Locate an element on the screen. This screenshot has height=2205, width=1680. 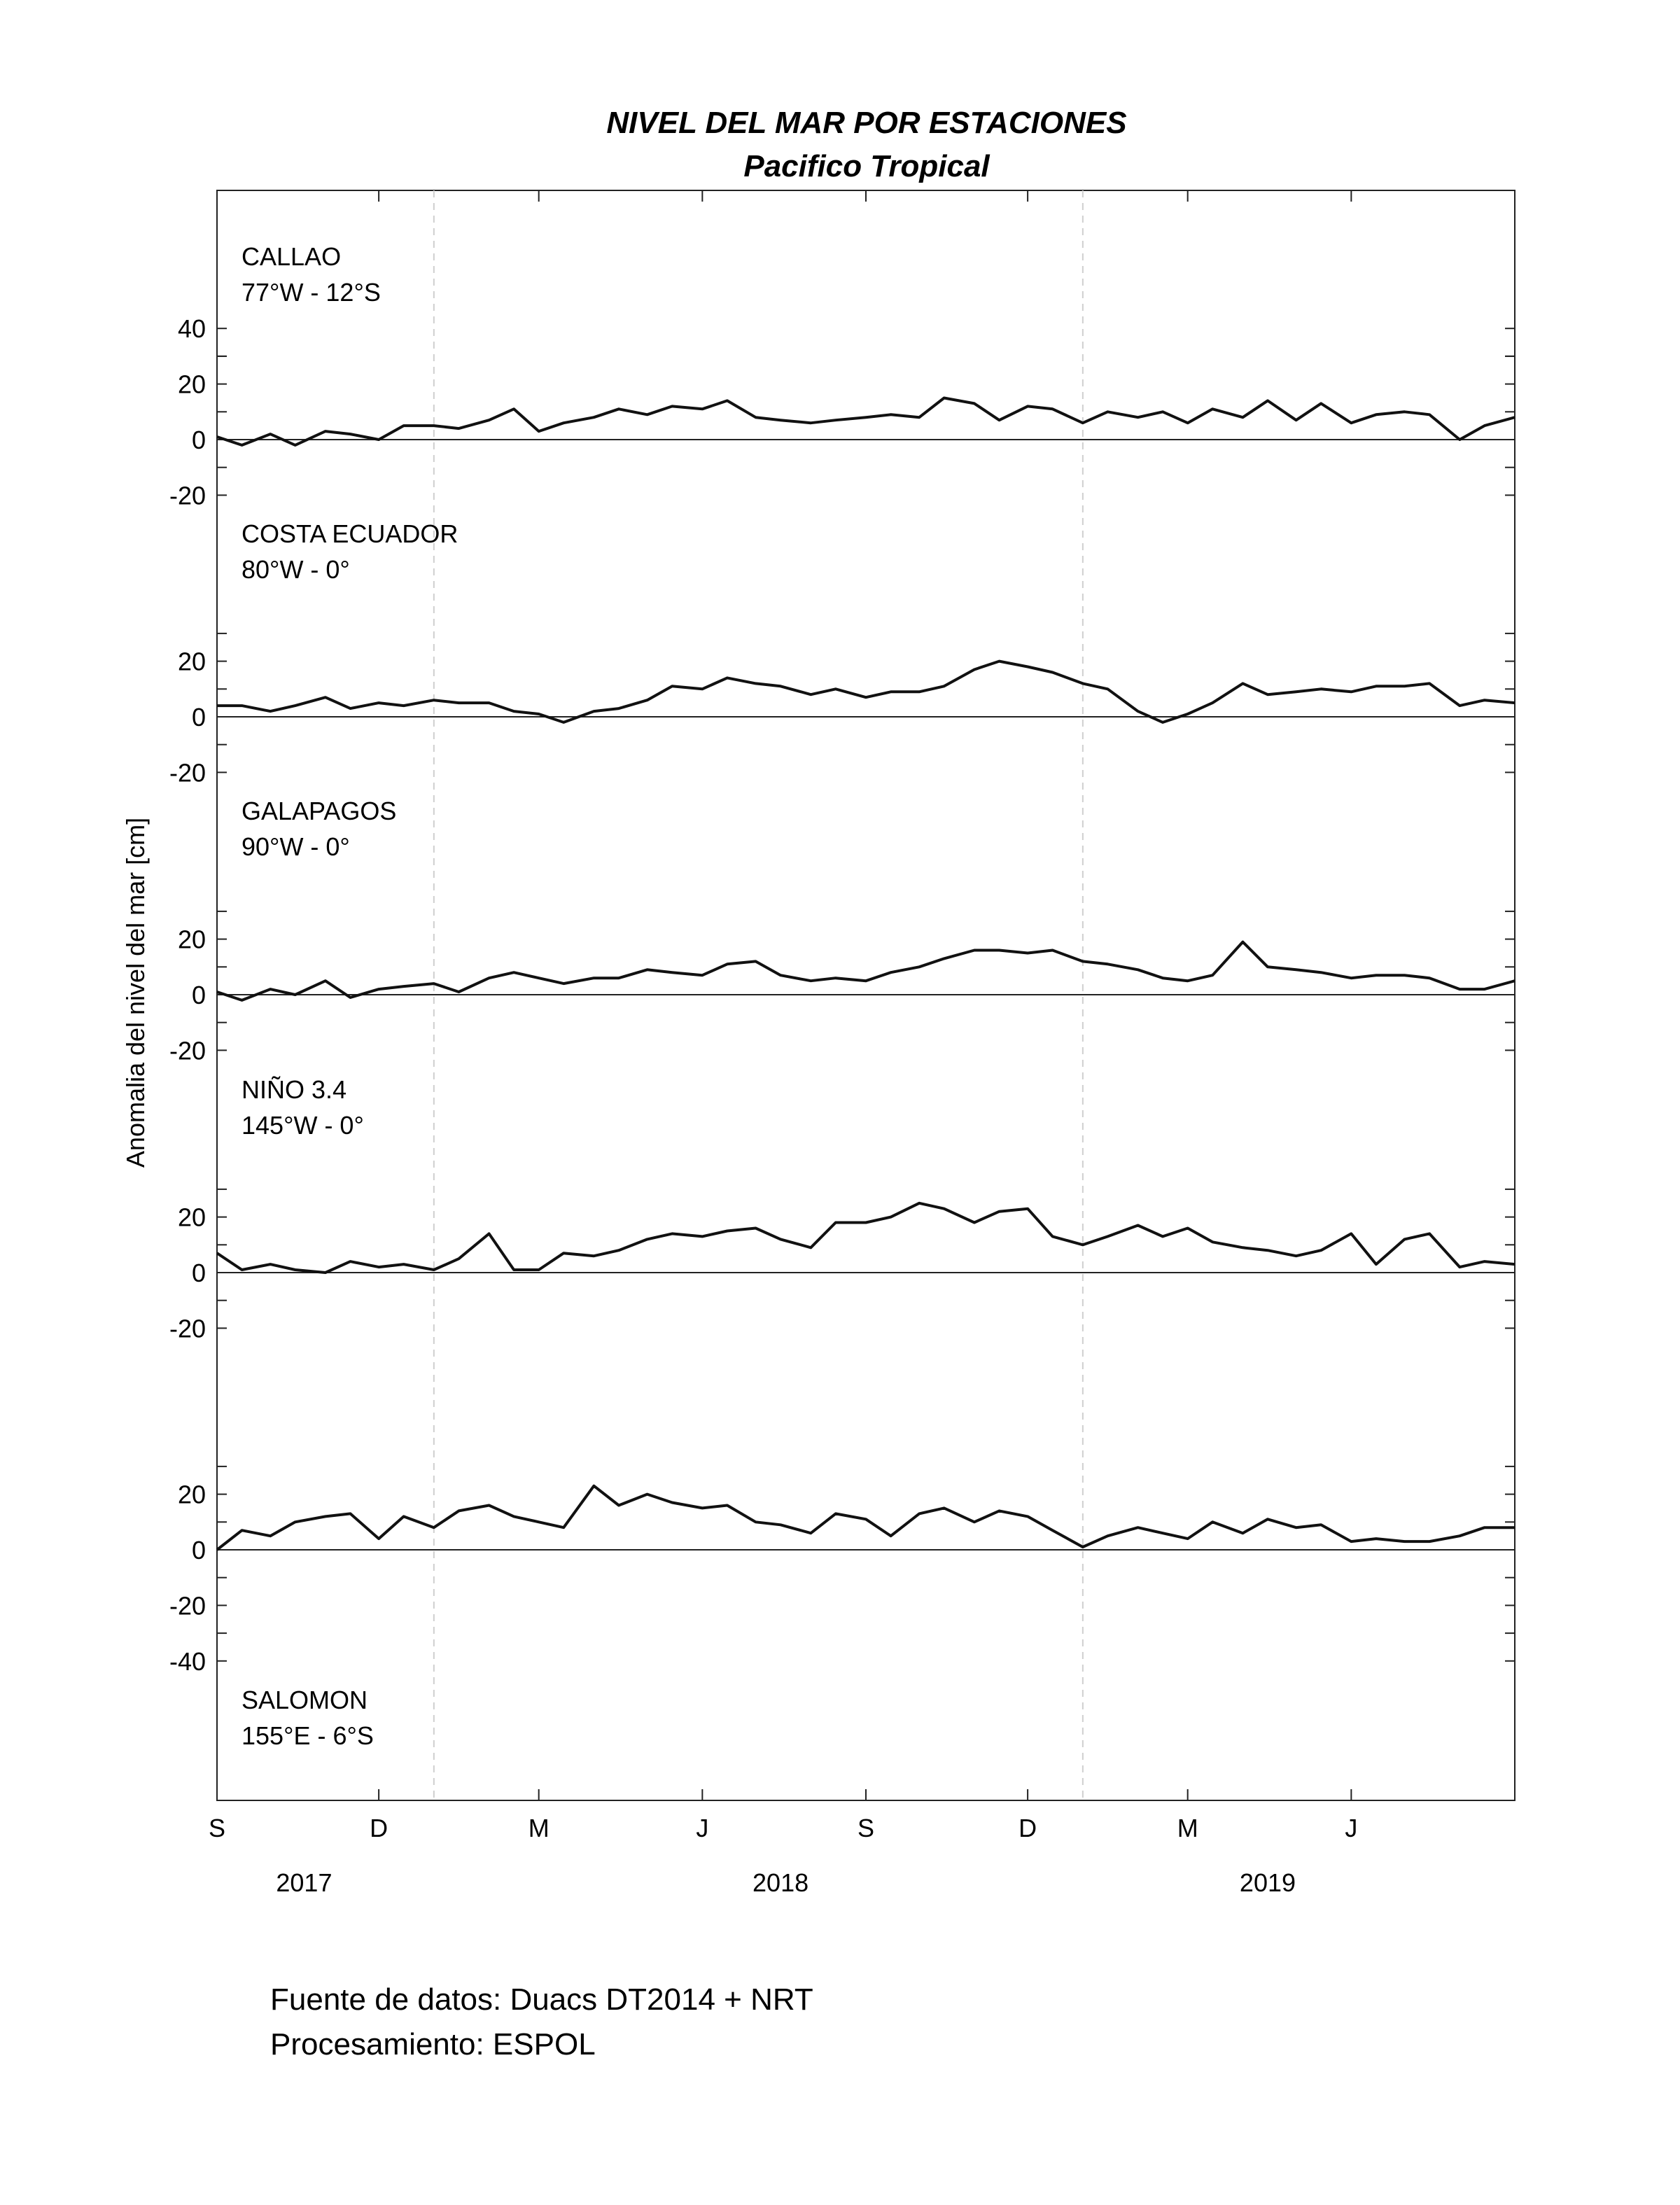
footer-source: Fuente de datos: Duacs DT2014 + NRT is located at coordinates (541, 1999).